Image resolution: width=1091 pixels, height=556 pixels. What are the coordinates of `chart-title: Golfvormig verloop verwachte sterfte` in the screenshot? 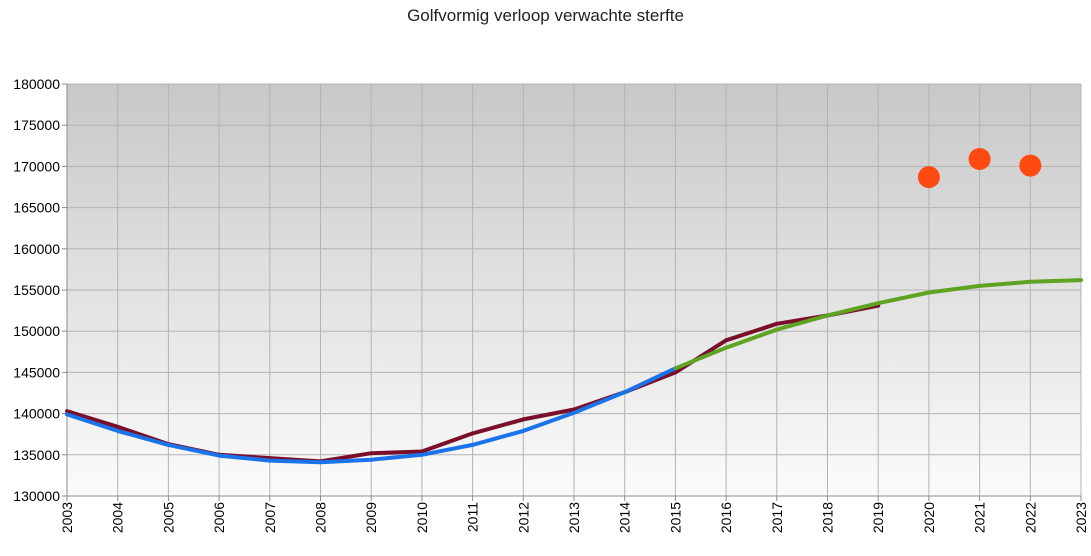 It's located at (545, 15).